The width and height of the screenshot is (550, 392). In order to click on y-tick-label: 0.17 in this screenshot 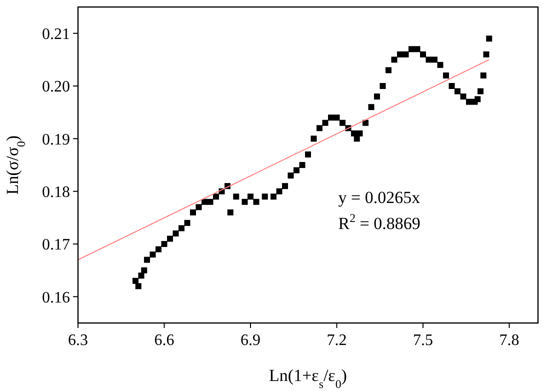, I will do `click(56, 245)`.